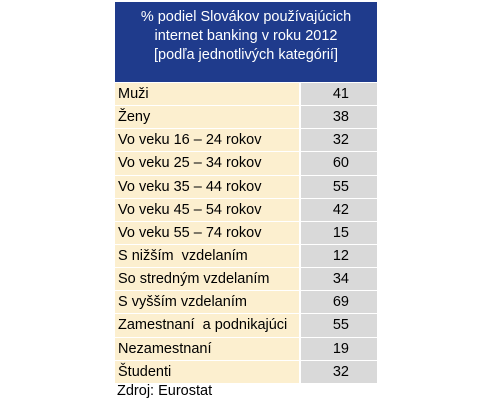 The height and width of the screenshot is (407, 492). I want to click on row-value: 34, so click(339, 279).